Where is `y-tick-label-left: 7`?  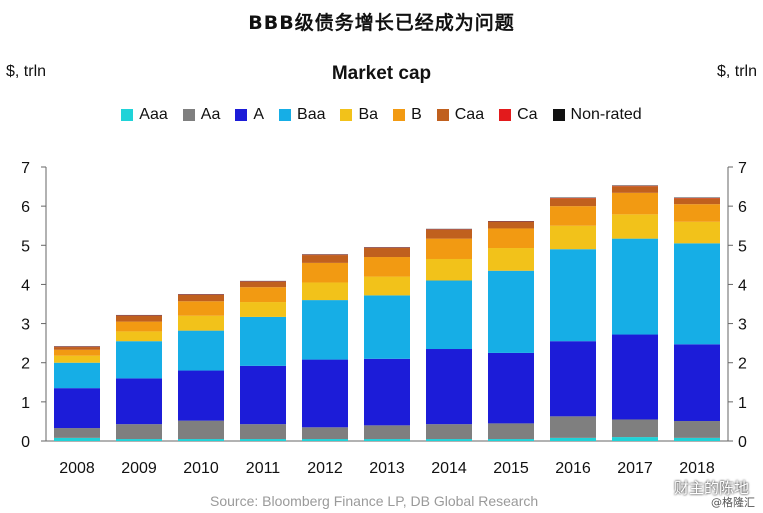
y-tick-label-left: 7 is located at coordinates (25, 168).